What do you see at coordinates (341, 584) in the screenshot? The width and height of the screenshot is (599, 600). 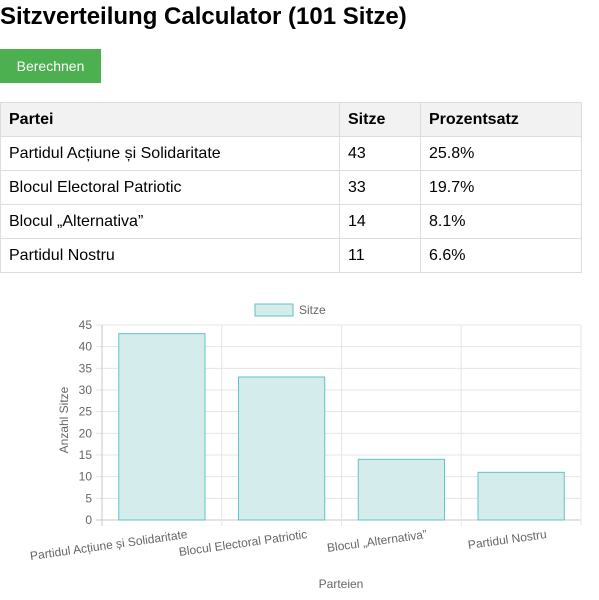 I see `x-axis-label: Parteien` at bounding box center [341, 584].